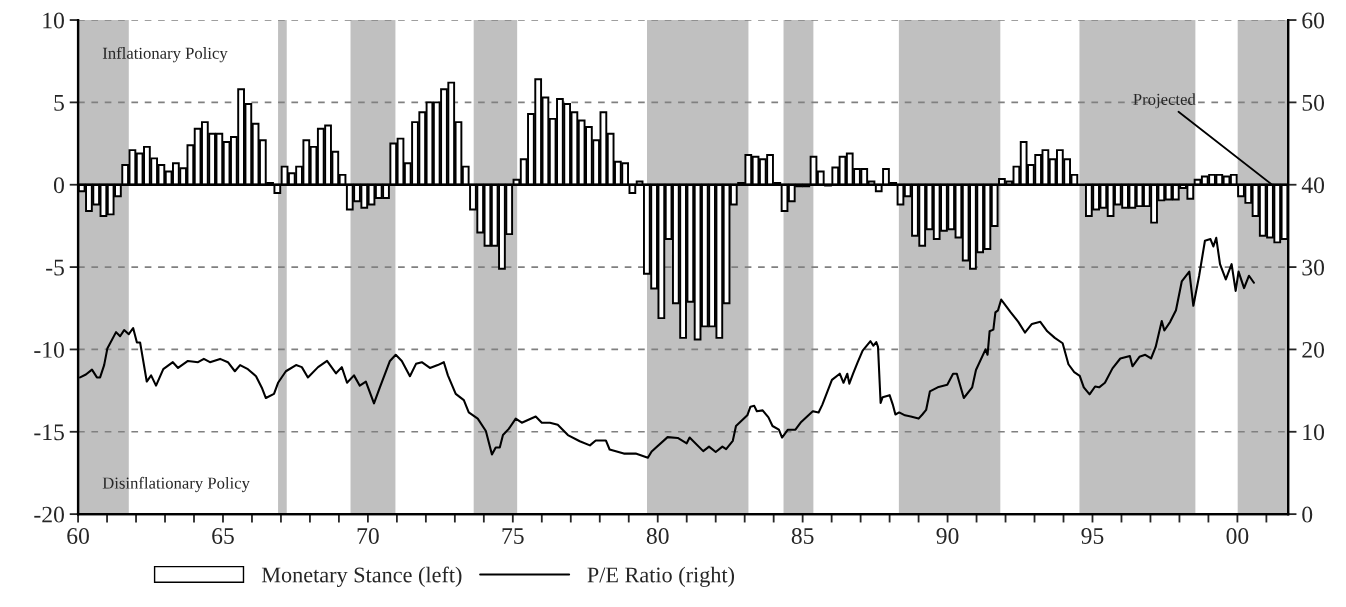 This screenshot has height=607, width=1346. I want to click on annotation: Inflationary Policy, so click(165, 54).